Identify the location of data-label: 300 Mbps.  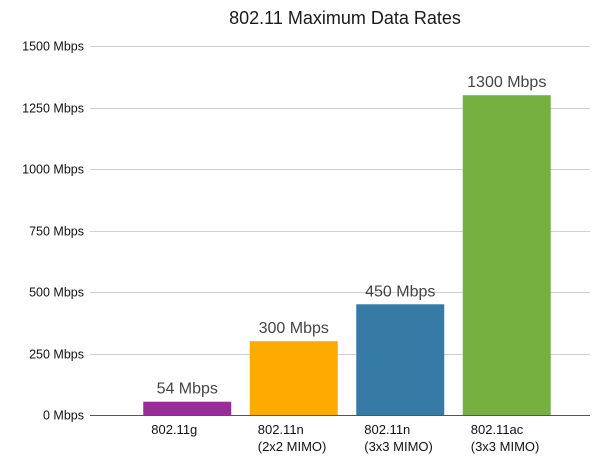
(294, 328).